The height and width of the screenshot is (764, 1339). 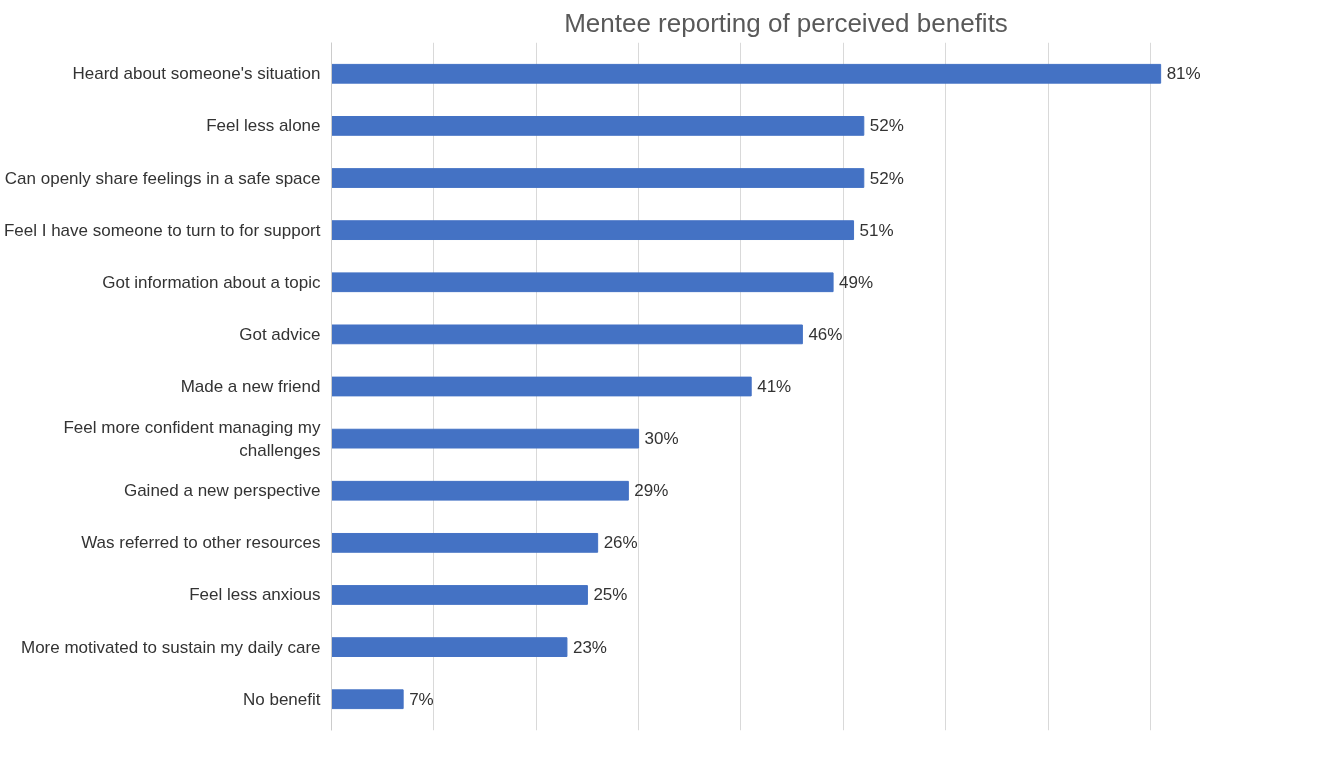 What do you see at coordinates (162, 178) in the screenshot?
I see `y-tick-label: Can openly share feelings in a safe space` at bounding box center [162, 178].